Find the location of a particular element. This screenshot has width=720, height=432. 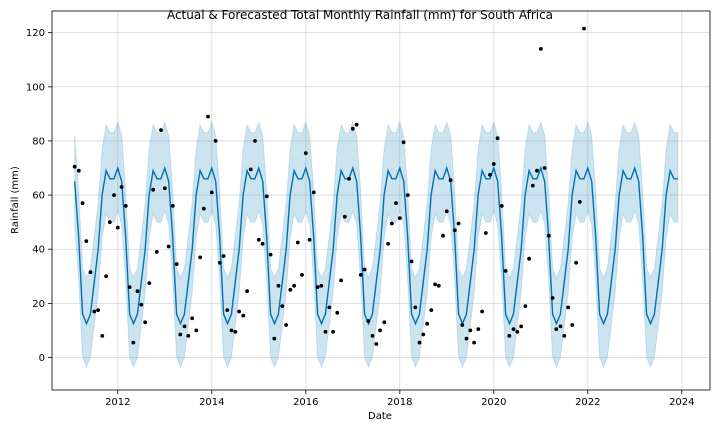

x-tick-label: 2012 is located at coordinates (117, 402).